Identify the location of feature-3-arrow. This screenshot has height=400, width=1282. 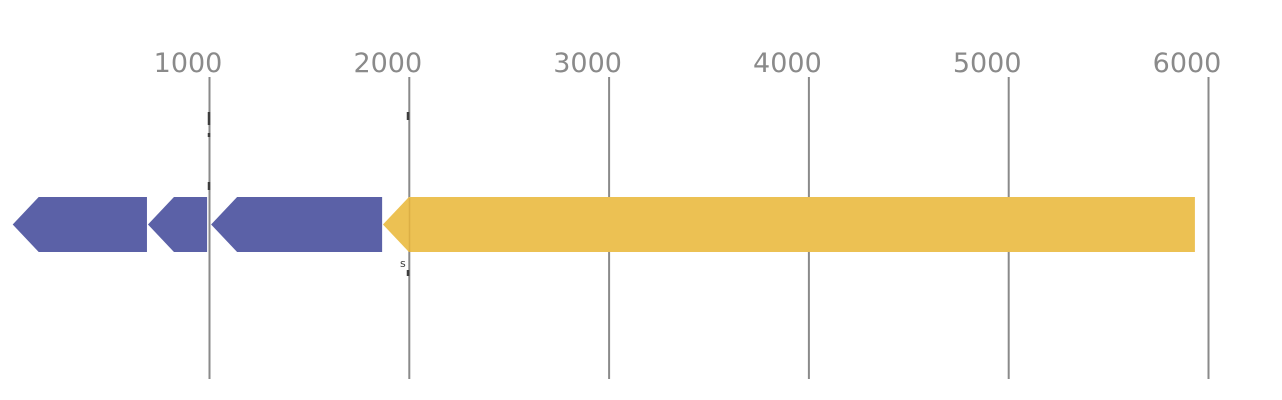
(297, 224).